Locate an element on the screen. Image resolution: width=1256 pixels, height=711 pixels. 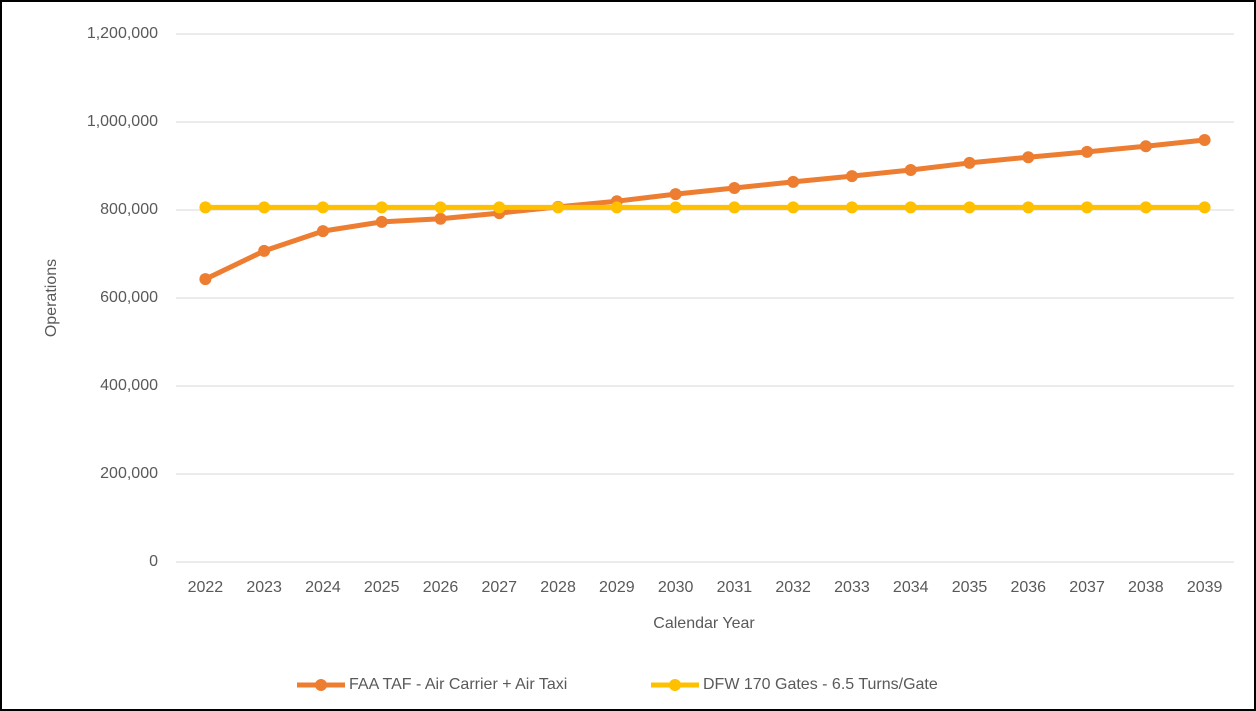
x-tick-label: 2037 is located at coordinates (1087, 587).